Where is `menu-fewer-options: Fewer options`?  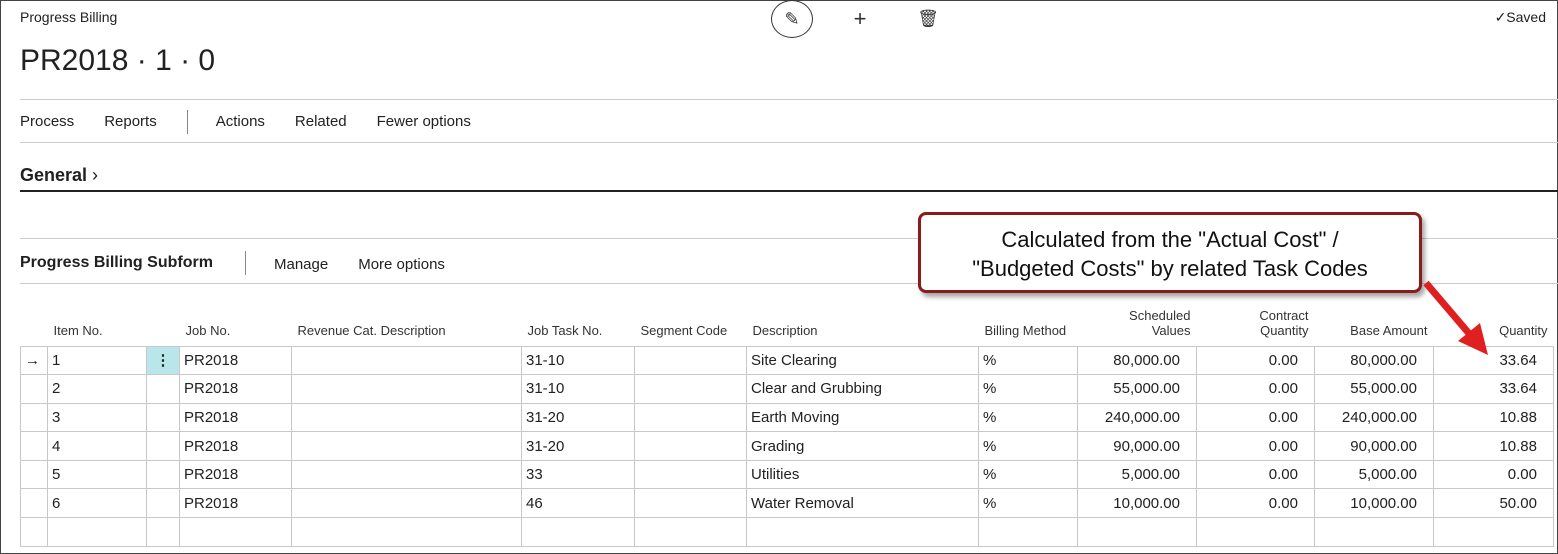
menu-fewer-options: Fewer options is located at coordinates (423, 121).